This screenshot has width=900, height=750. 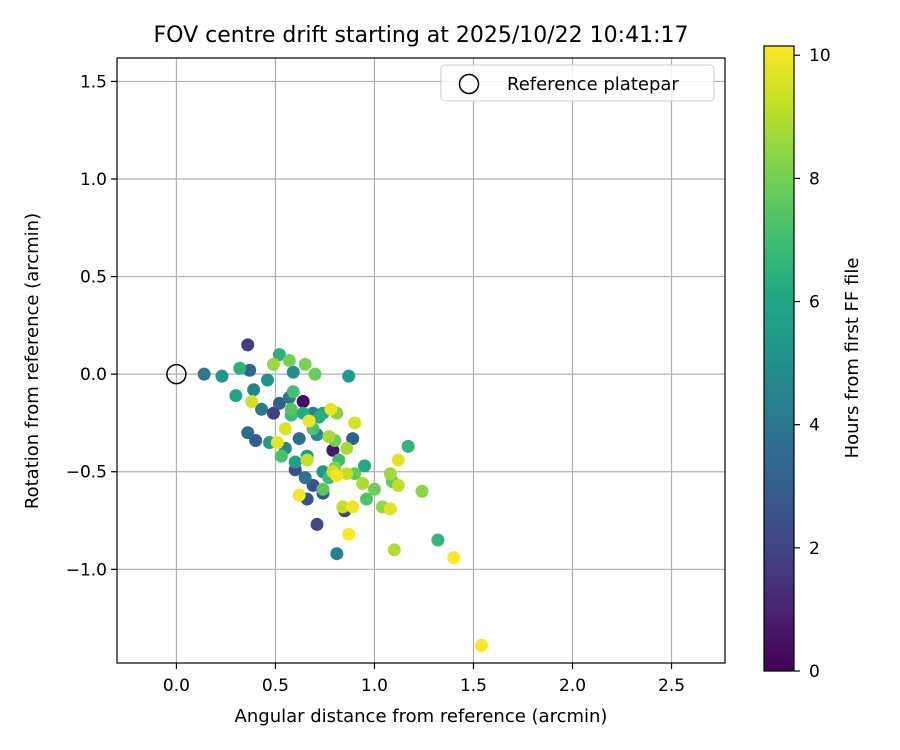 I want to click on reference-platepar-marker, so click(x=176, y=374).